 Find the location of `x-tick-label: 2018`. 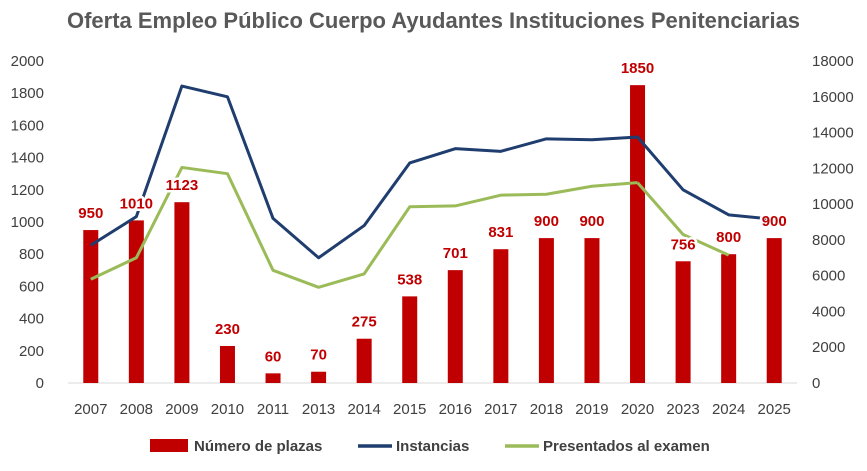

x-tick-label: 2018 is located at coordinates (546, 409).